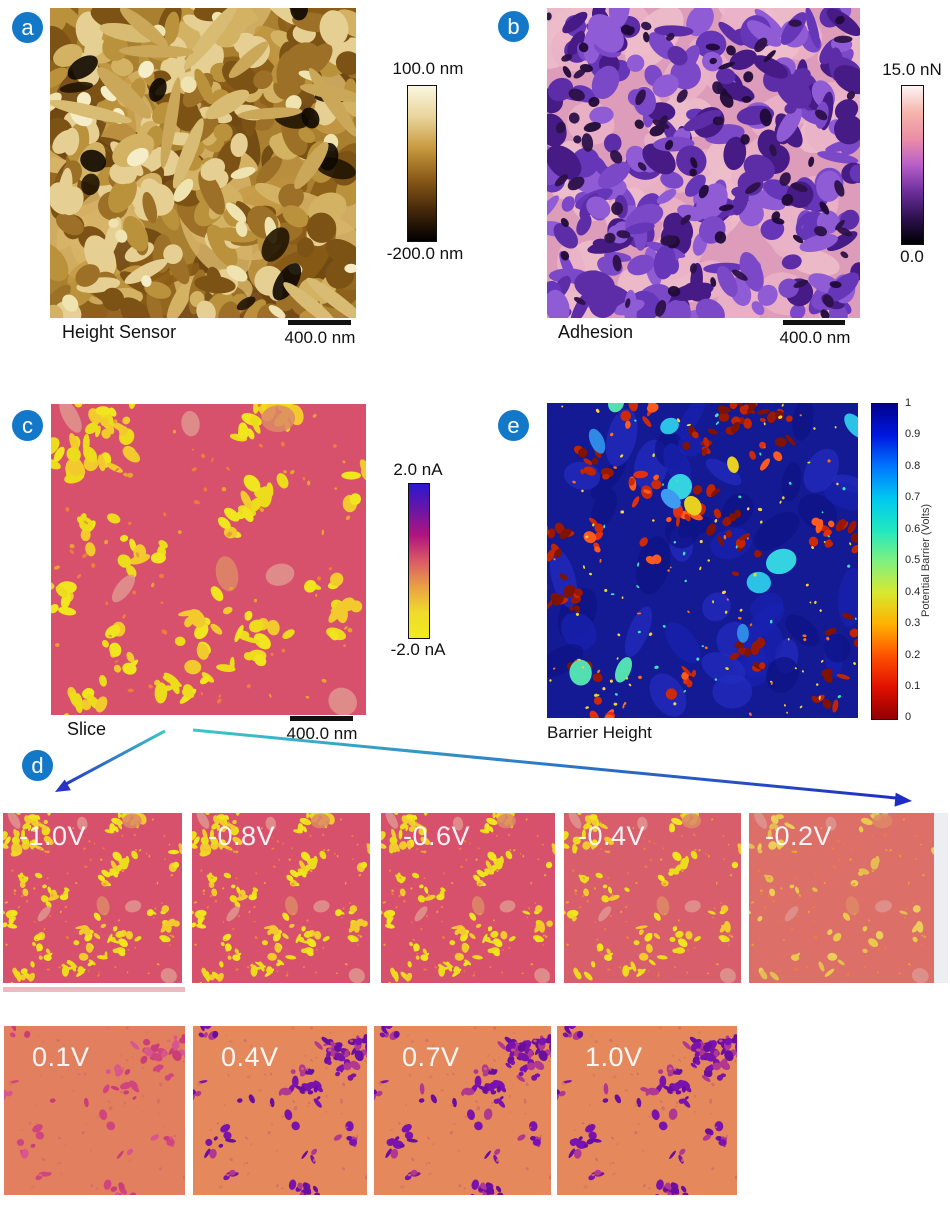 The image size is (950, 1206). I want to click on panel-c-colorbar, so click(419, 561).